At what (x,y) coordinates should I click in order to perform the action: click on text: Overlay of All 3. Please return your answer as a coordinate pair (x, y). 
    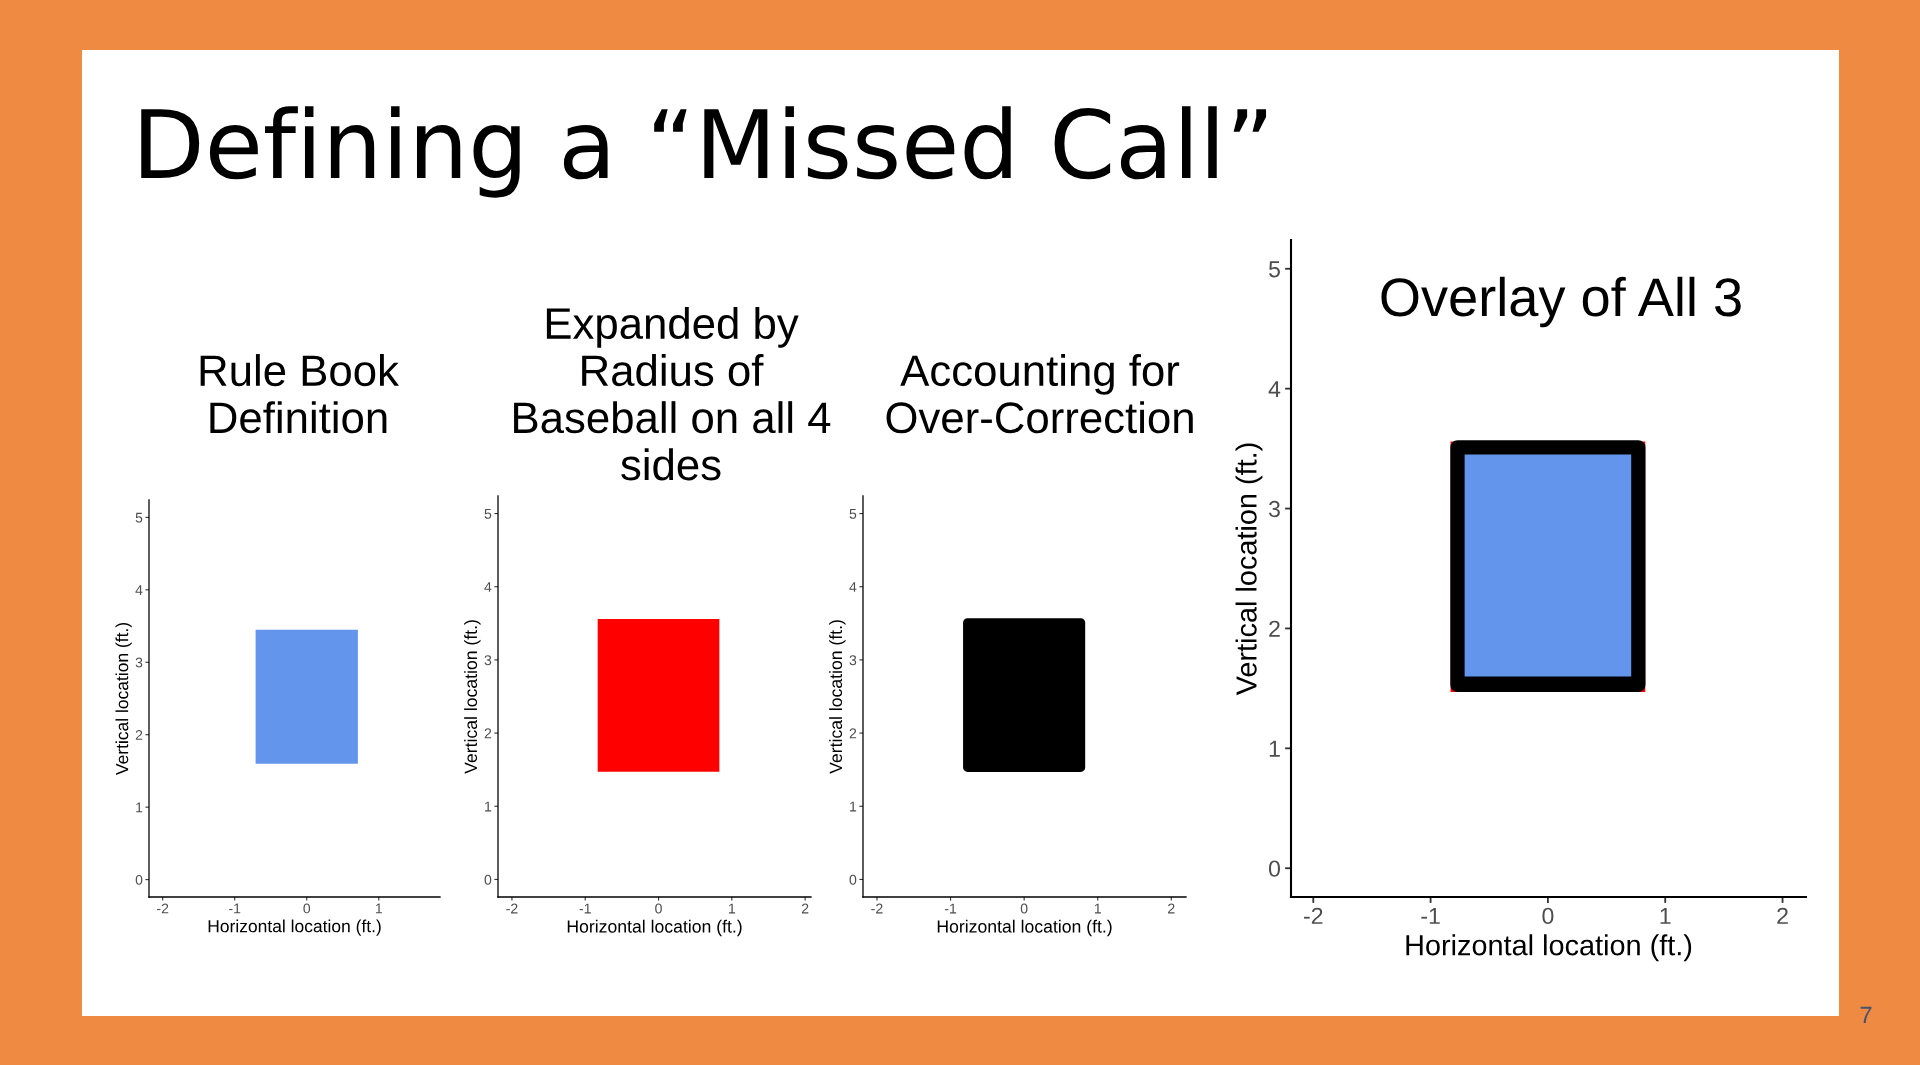
    Looking at the image, I should click on (1561, 302).